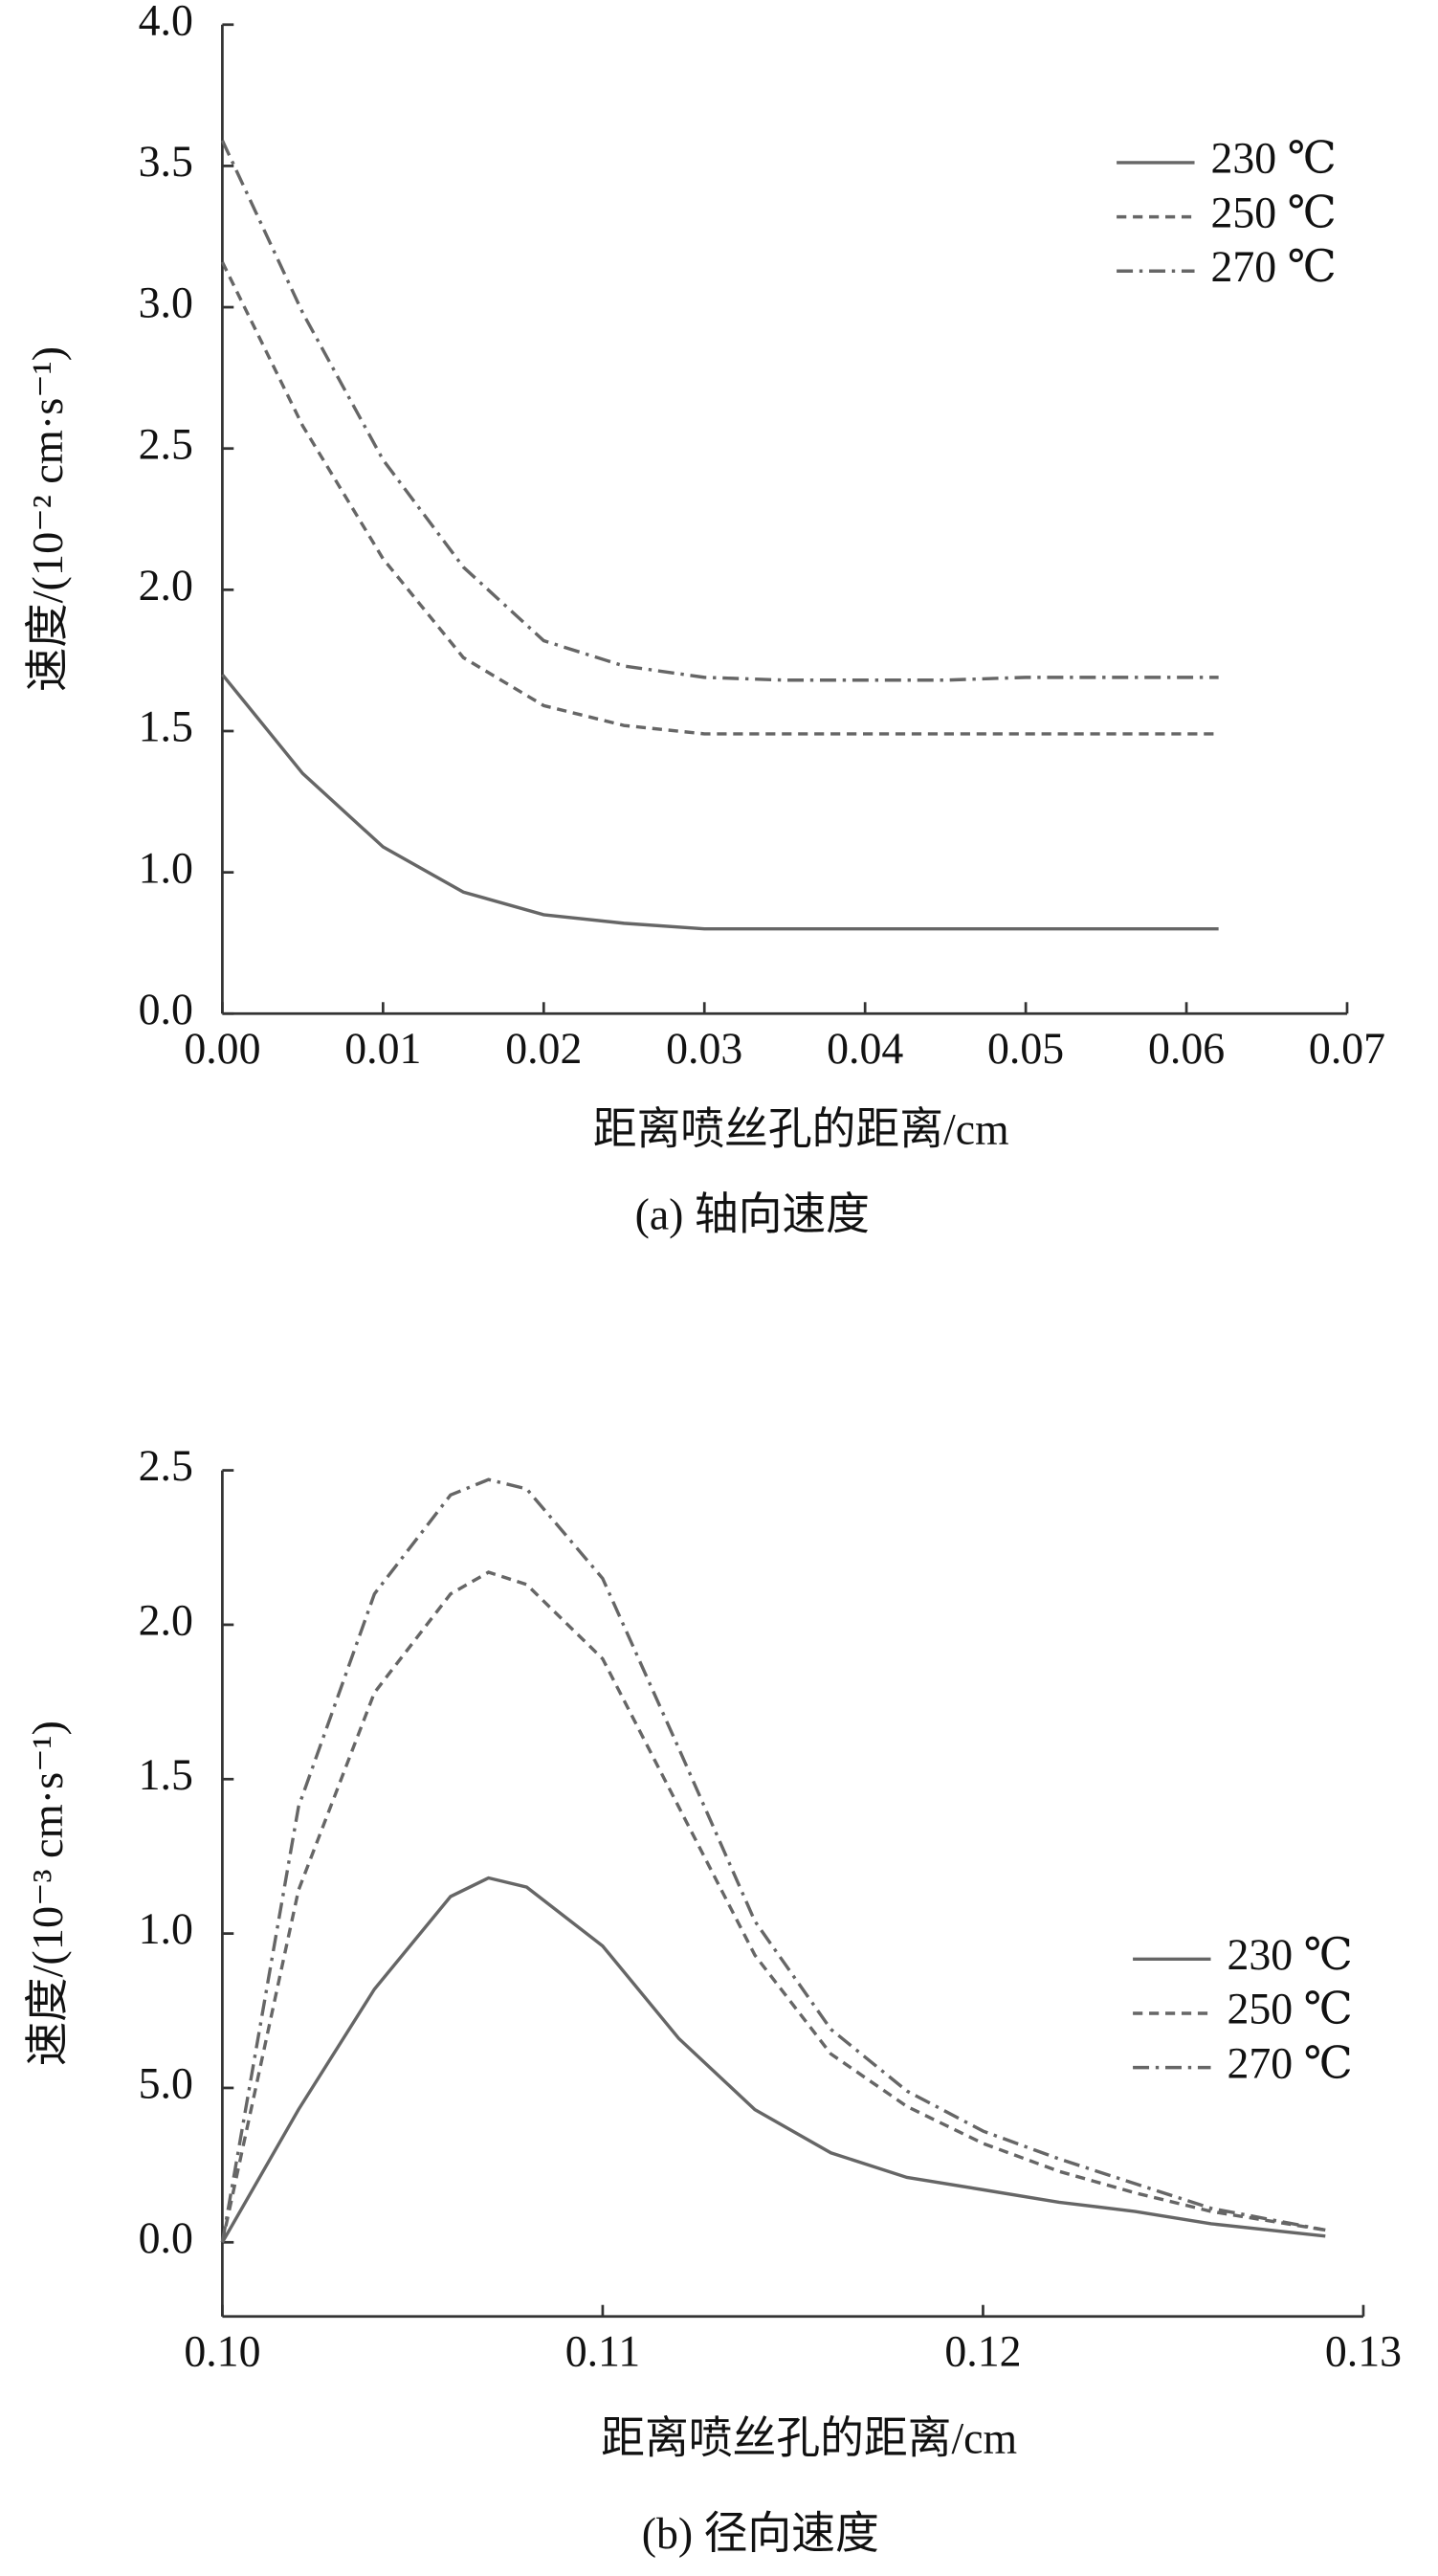 The image size is (1438, 2576). I want to click on x-tick-label: 0.01, so click(382, 1048).